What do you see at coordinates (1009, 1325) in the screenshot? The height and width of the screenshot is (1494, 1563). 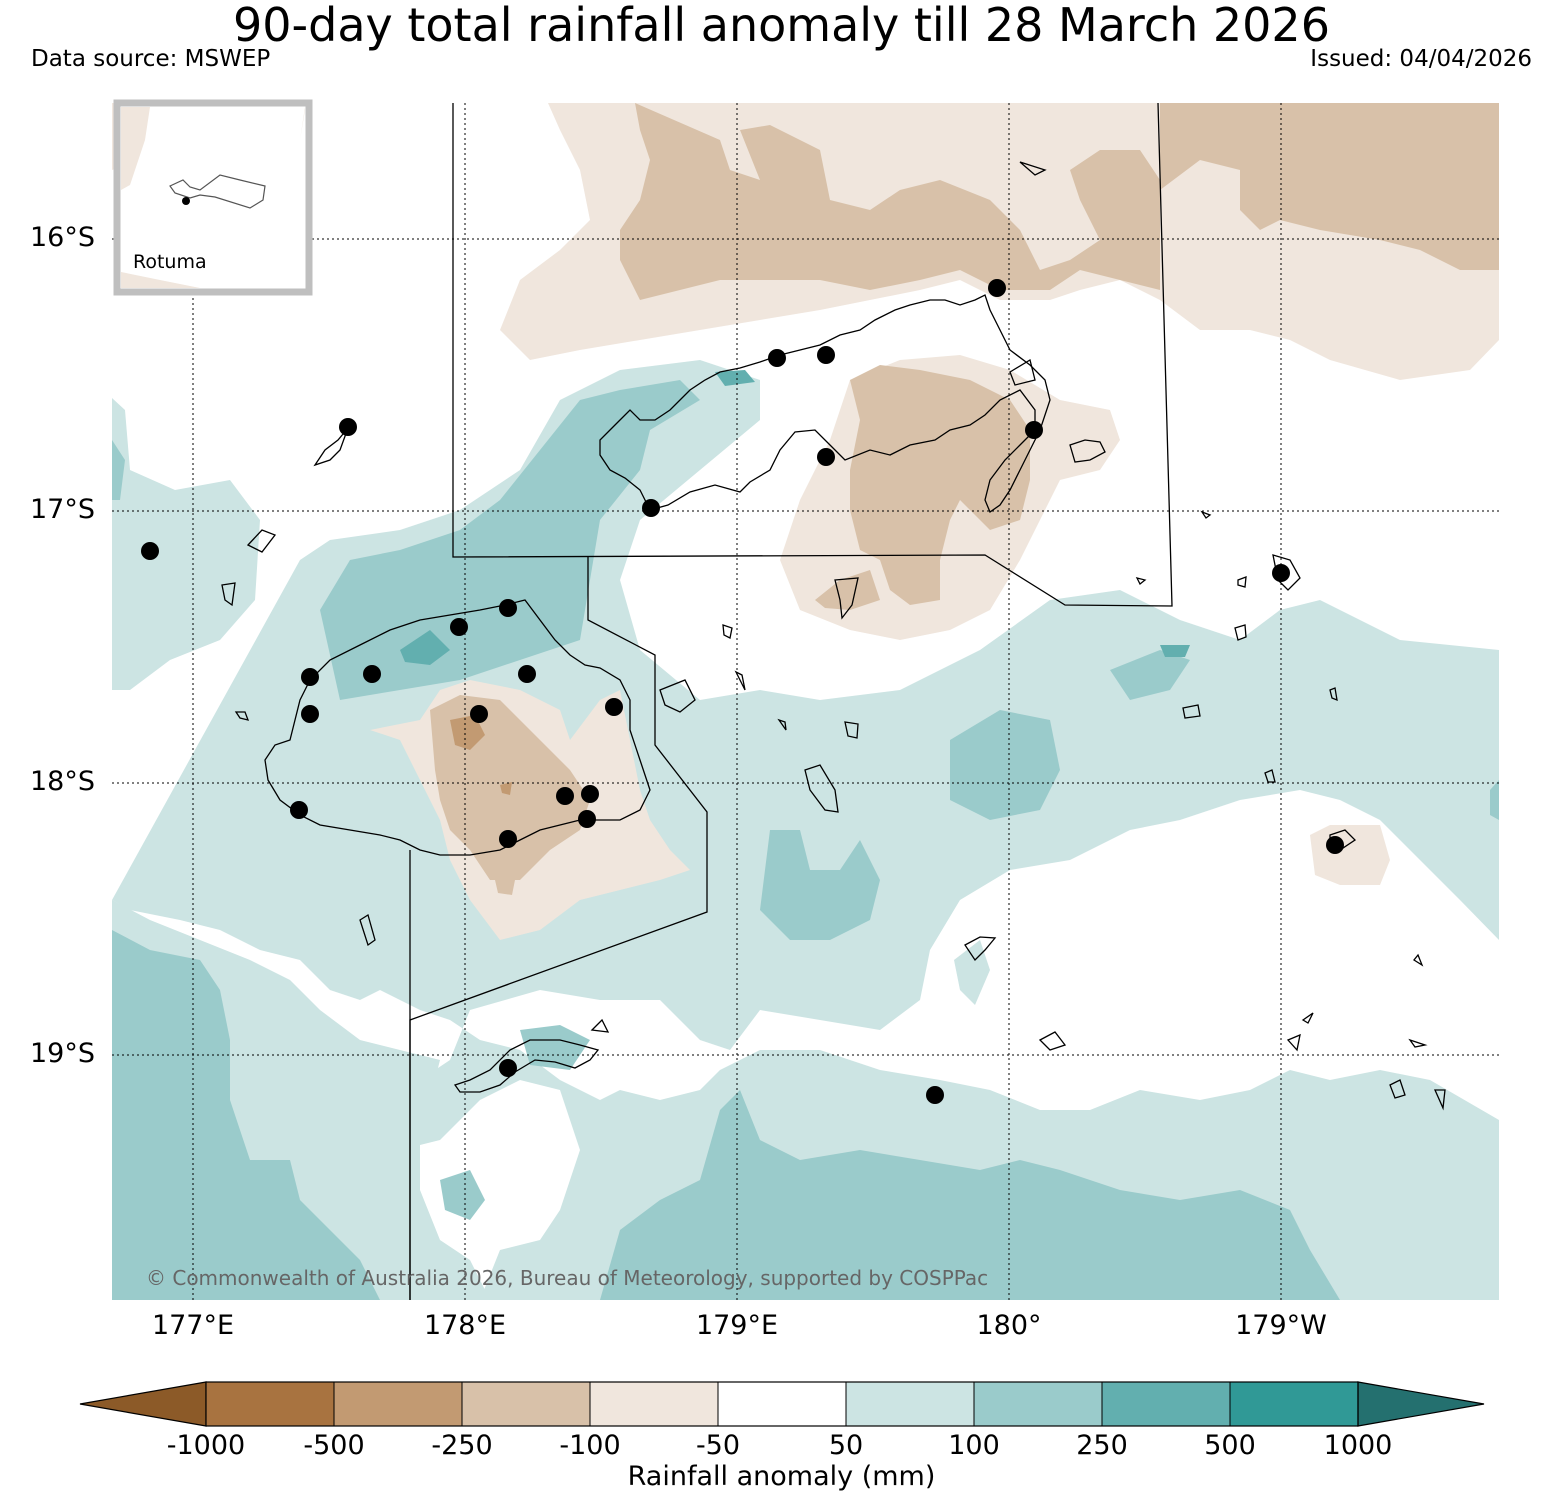 I see `lon-label-180: 180°` at bounding box center [1009, 1325].